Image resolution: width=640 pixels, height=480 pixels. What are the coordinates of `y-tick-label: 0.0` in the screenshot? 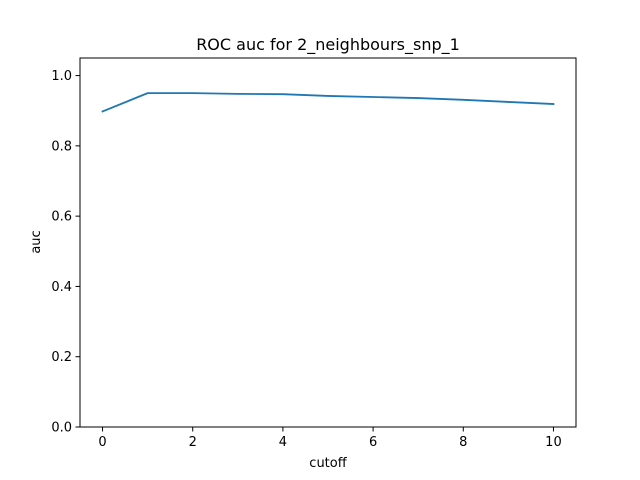 It's located at (61, 428).